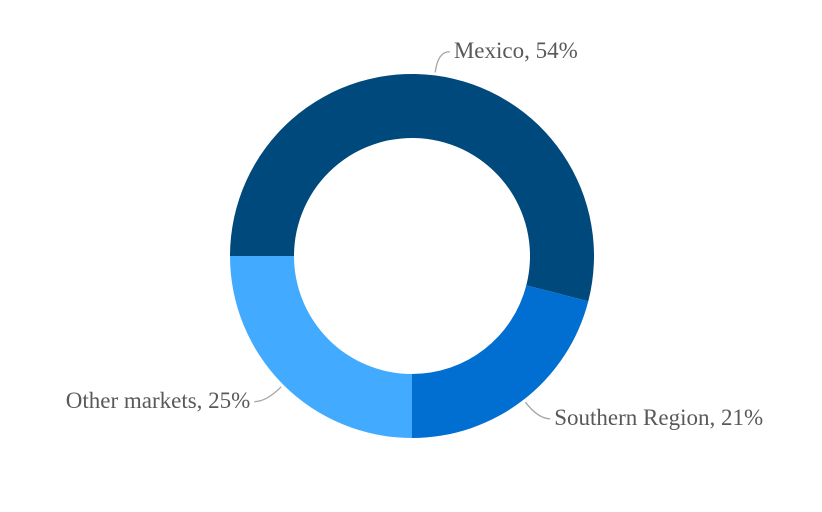  What do you see at coordinates (516, 50) in the screenshot?
I see `data-label: Mexico, 54%` at bounding box center [516, 50].